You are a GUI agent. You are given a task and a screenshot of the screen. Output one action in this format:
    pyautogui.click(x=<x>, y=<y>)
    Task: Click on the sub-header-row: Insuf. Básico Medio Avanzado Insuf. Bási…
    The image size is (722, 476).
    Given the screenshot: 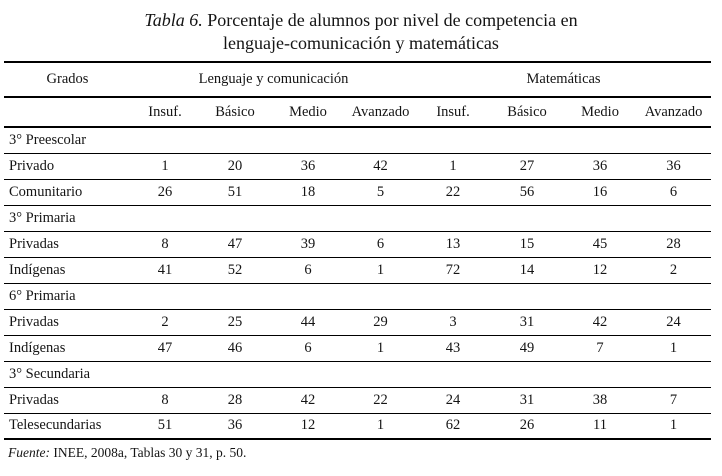 What is the action you would take?
    pyautogui.click(x=358, y=112)
    